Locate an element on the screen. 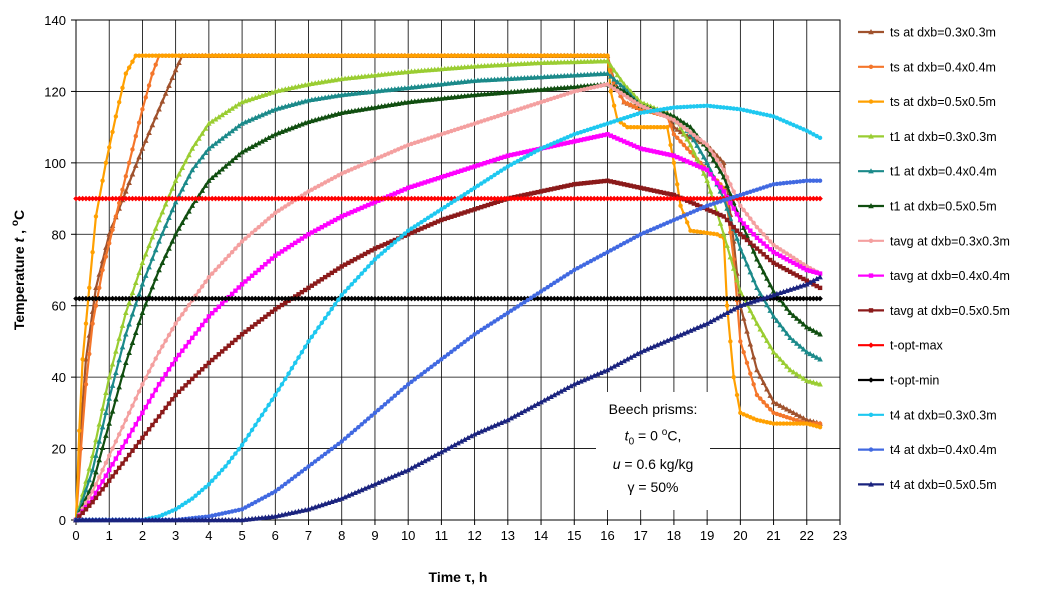 The width and height of the screenshot is (1042, 589). legend-item: t-opt-min is located at coordinates (898, 381).